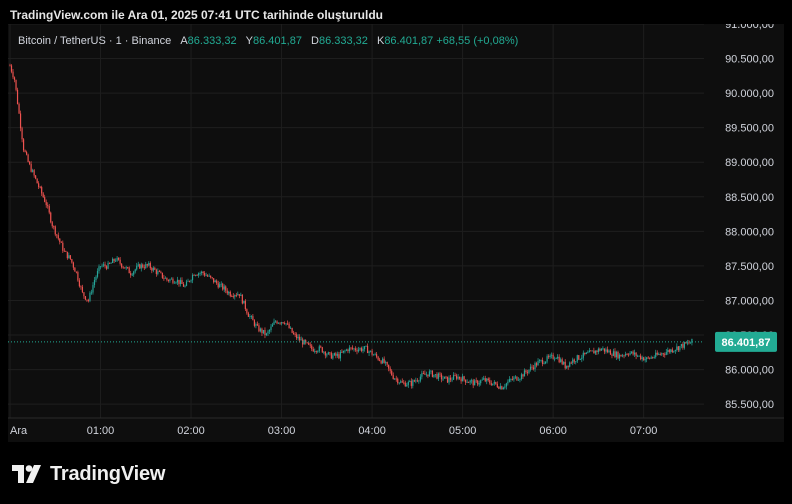  Describe the element at coordinates (477, 41) in the screenshot. I see `legend-change: +68,55 (+0,08%)` at that location.